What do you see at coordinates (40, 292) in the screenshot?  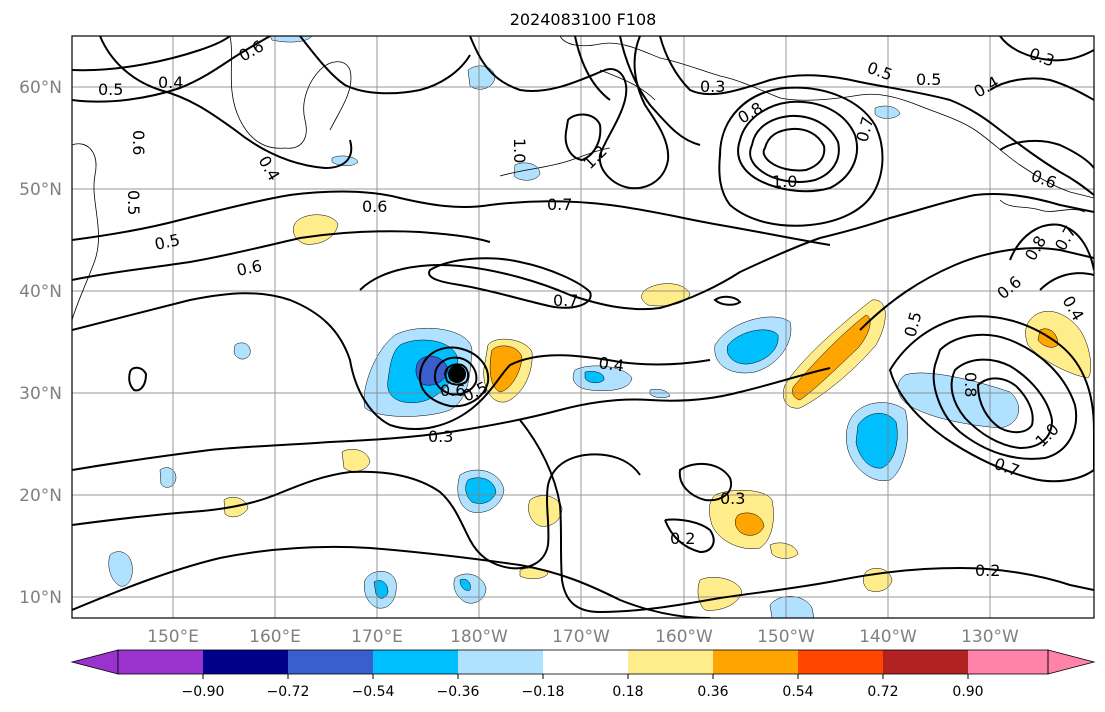 I see `lat-label: 40°N` at bounding box center [40, 292].